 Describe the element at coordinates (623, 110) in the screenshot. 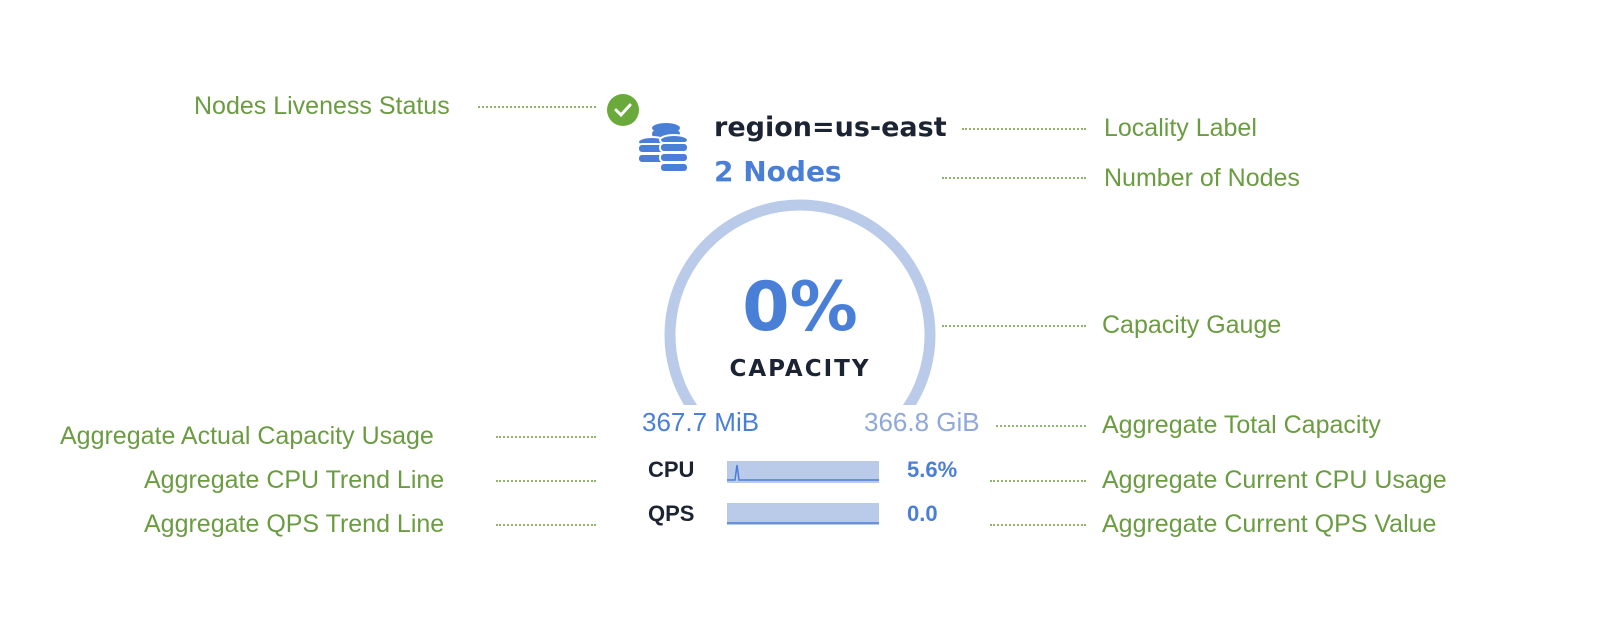

I see `liveness-check-icon` at that location.